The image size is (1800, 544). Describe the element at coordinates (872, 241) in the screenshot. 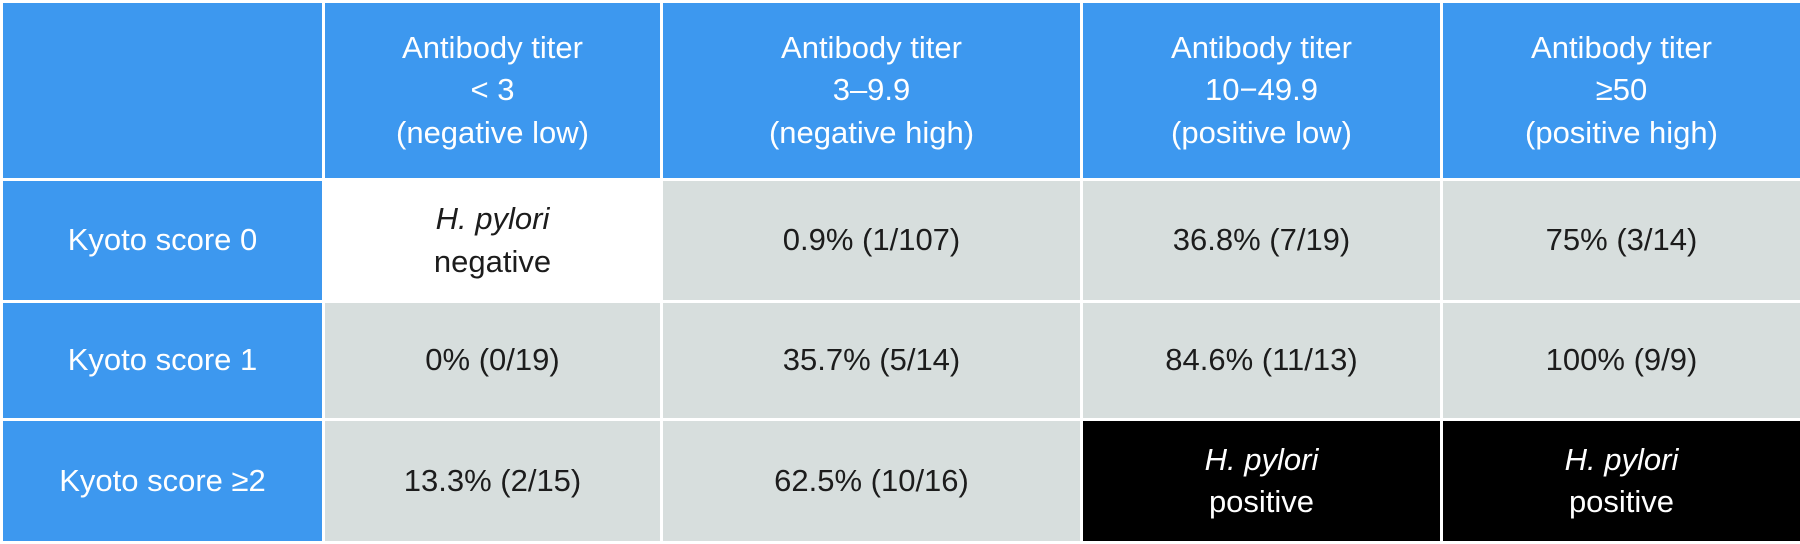

I see `table-cell: 0.9% (1/107)` at that location.